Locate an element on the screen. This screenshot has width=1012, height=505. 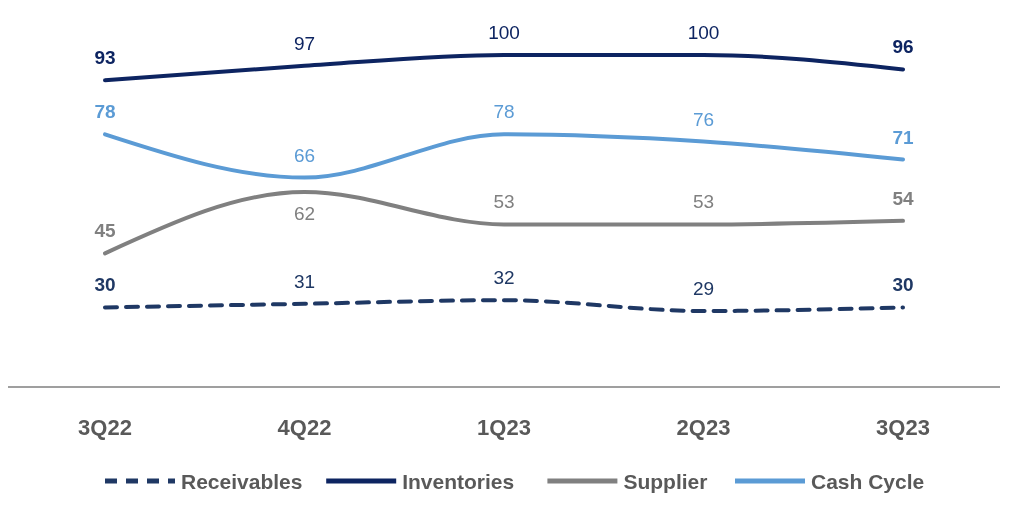
legend-label: Inventories is located at coordinates (458, 481).